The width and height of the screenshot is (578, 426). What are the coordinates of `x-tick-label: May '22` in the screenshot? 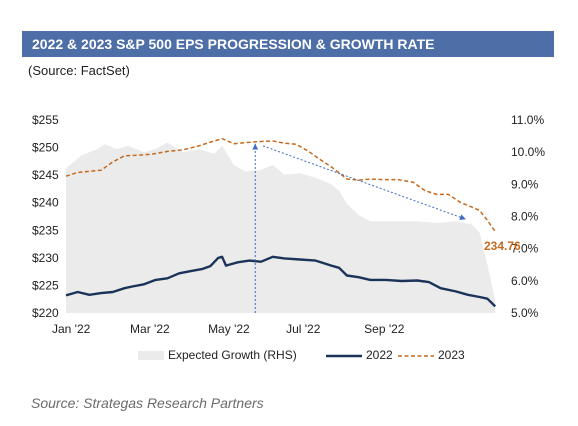 It's located at (229, 329).